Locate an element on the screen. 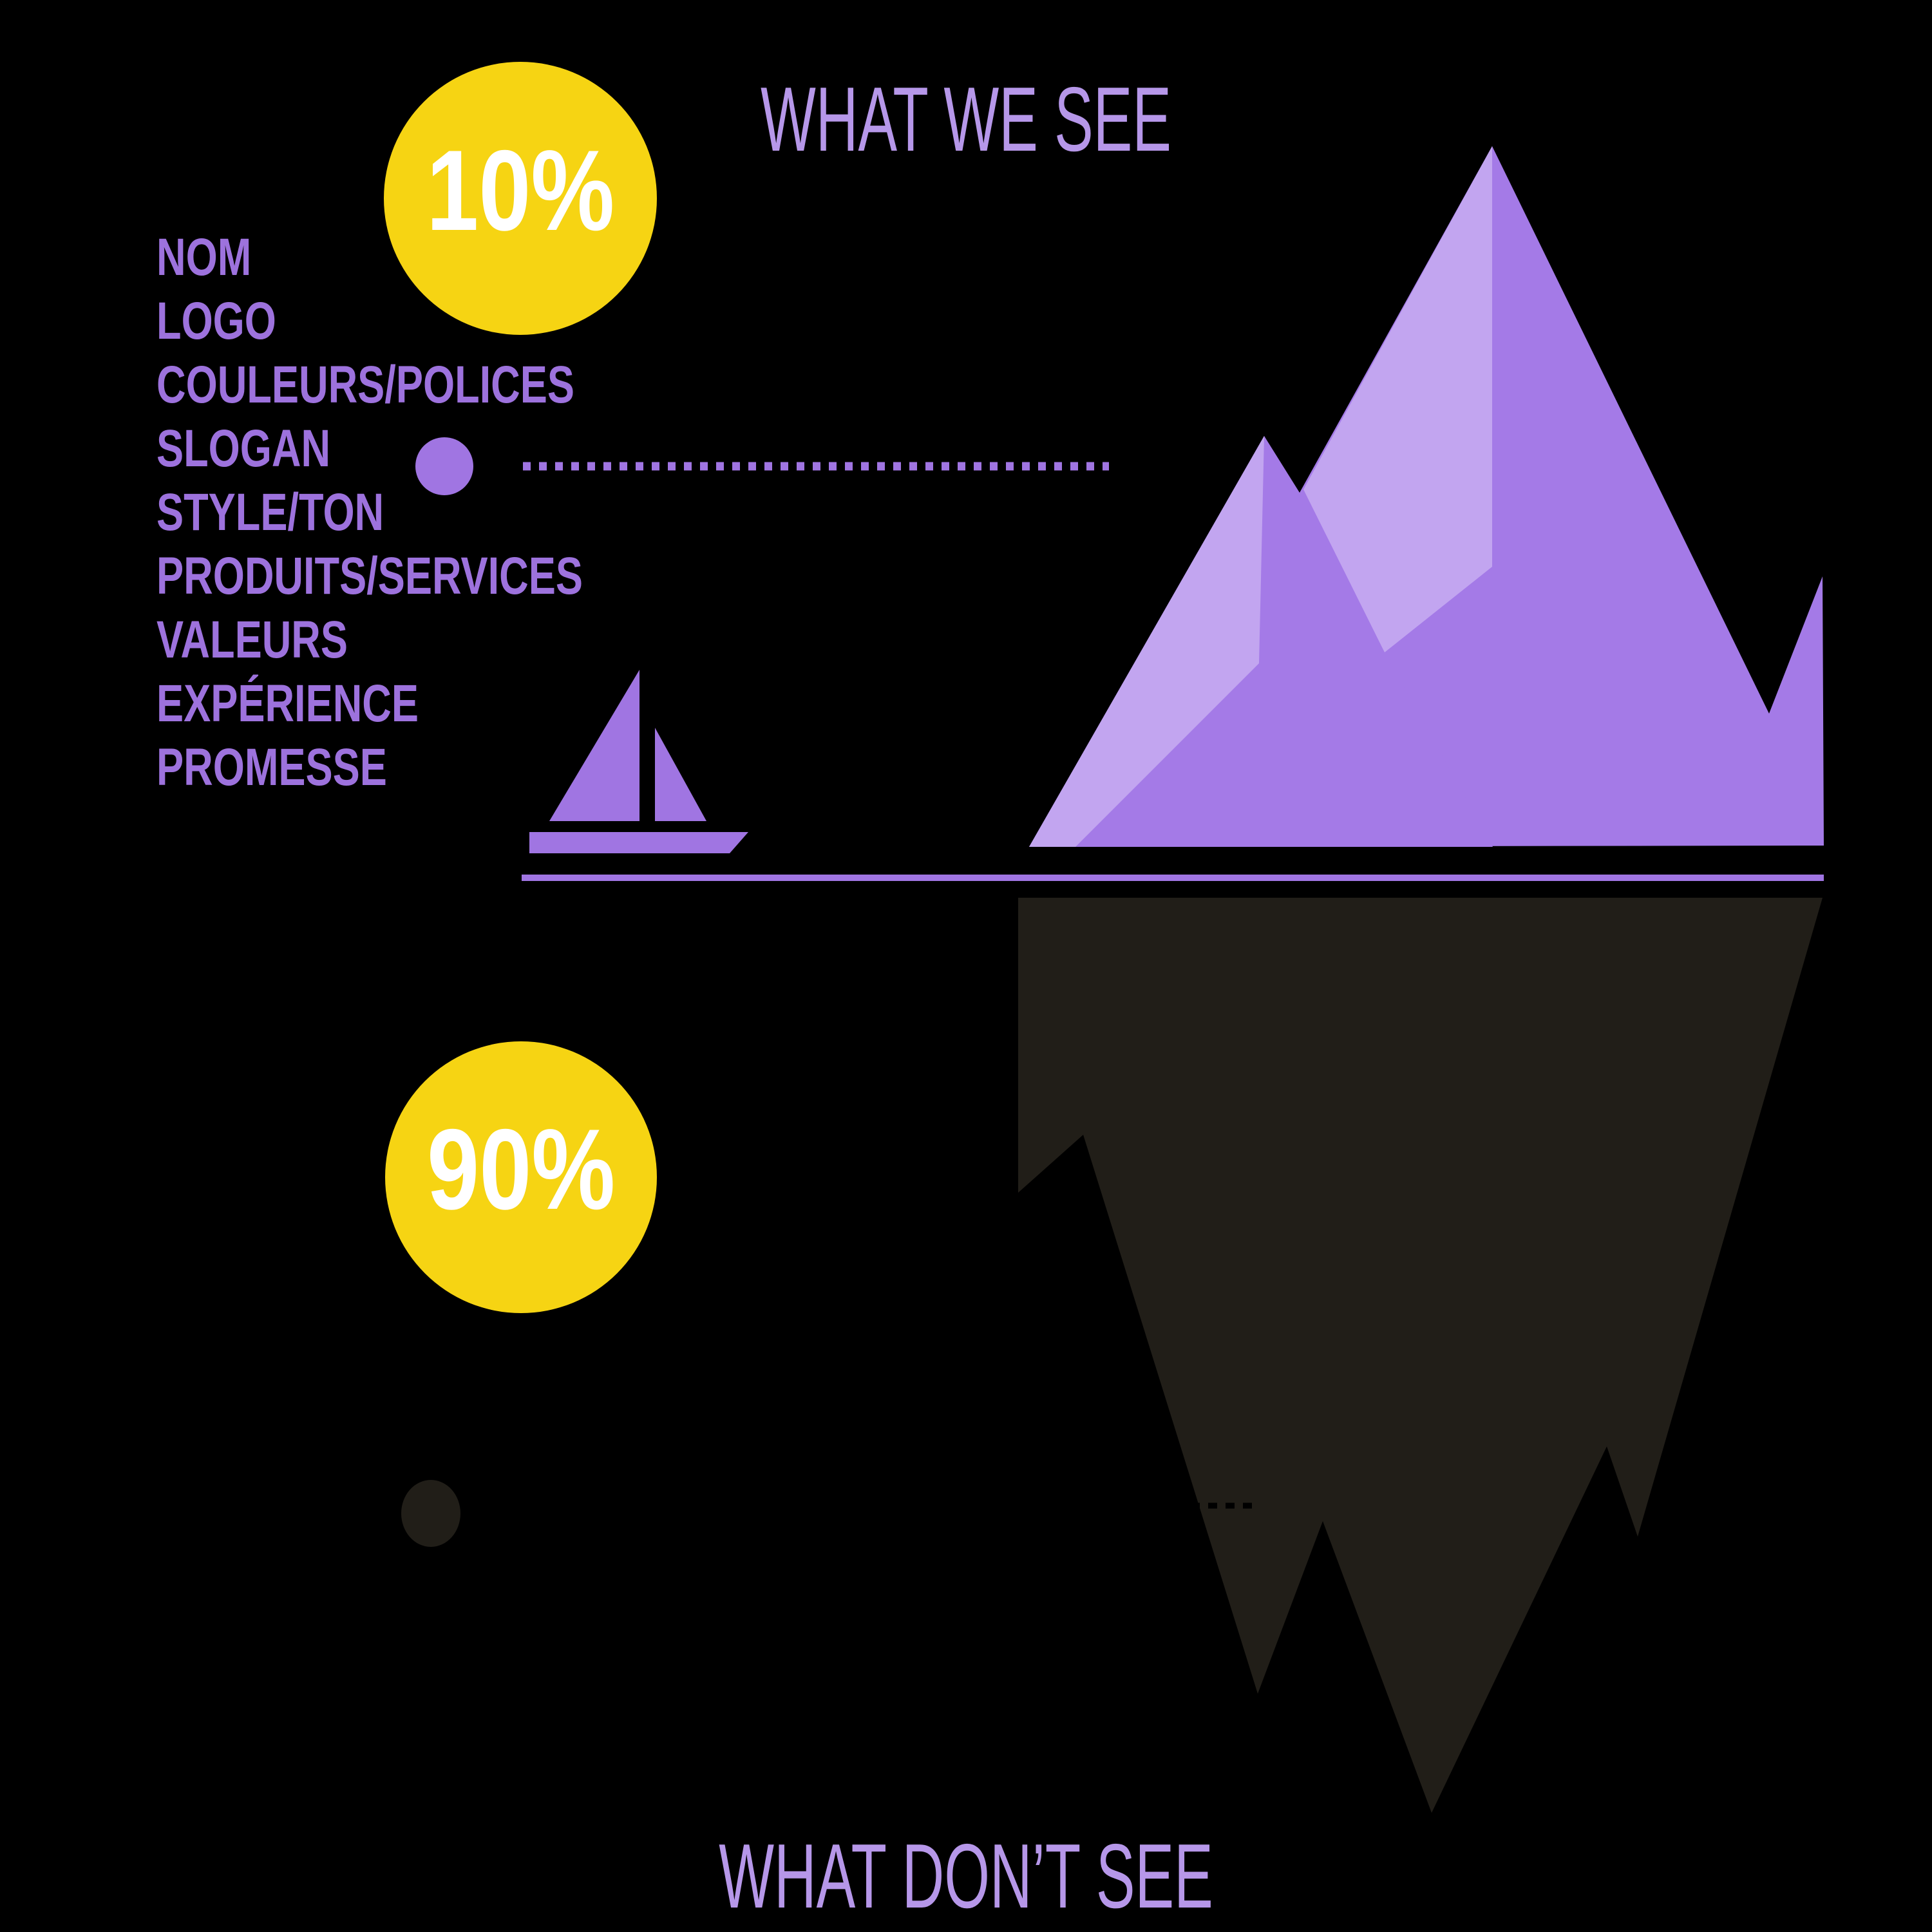  title-what-dont-see: WHAT DON’T SEE is located at coordinates (966, 1876).